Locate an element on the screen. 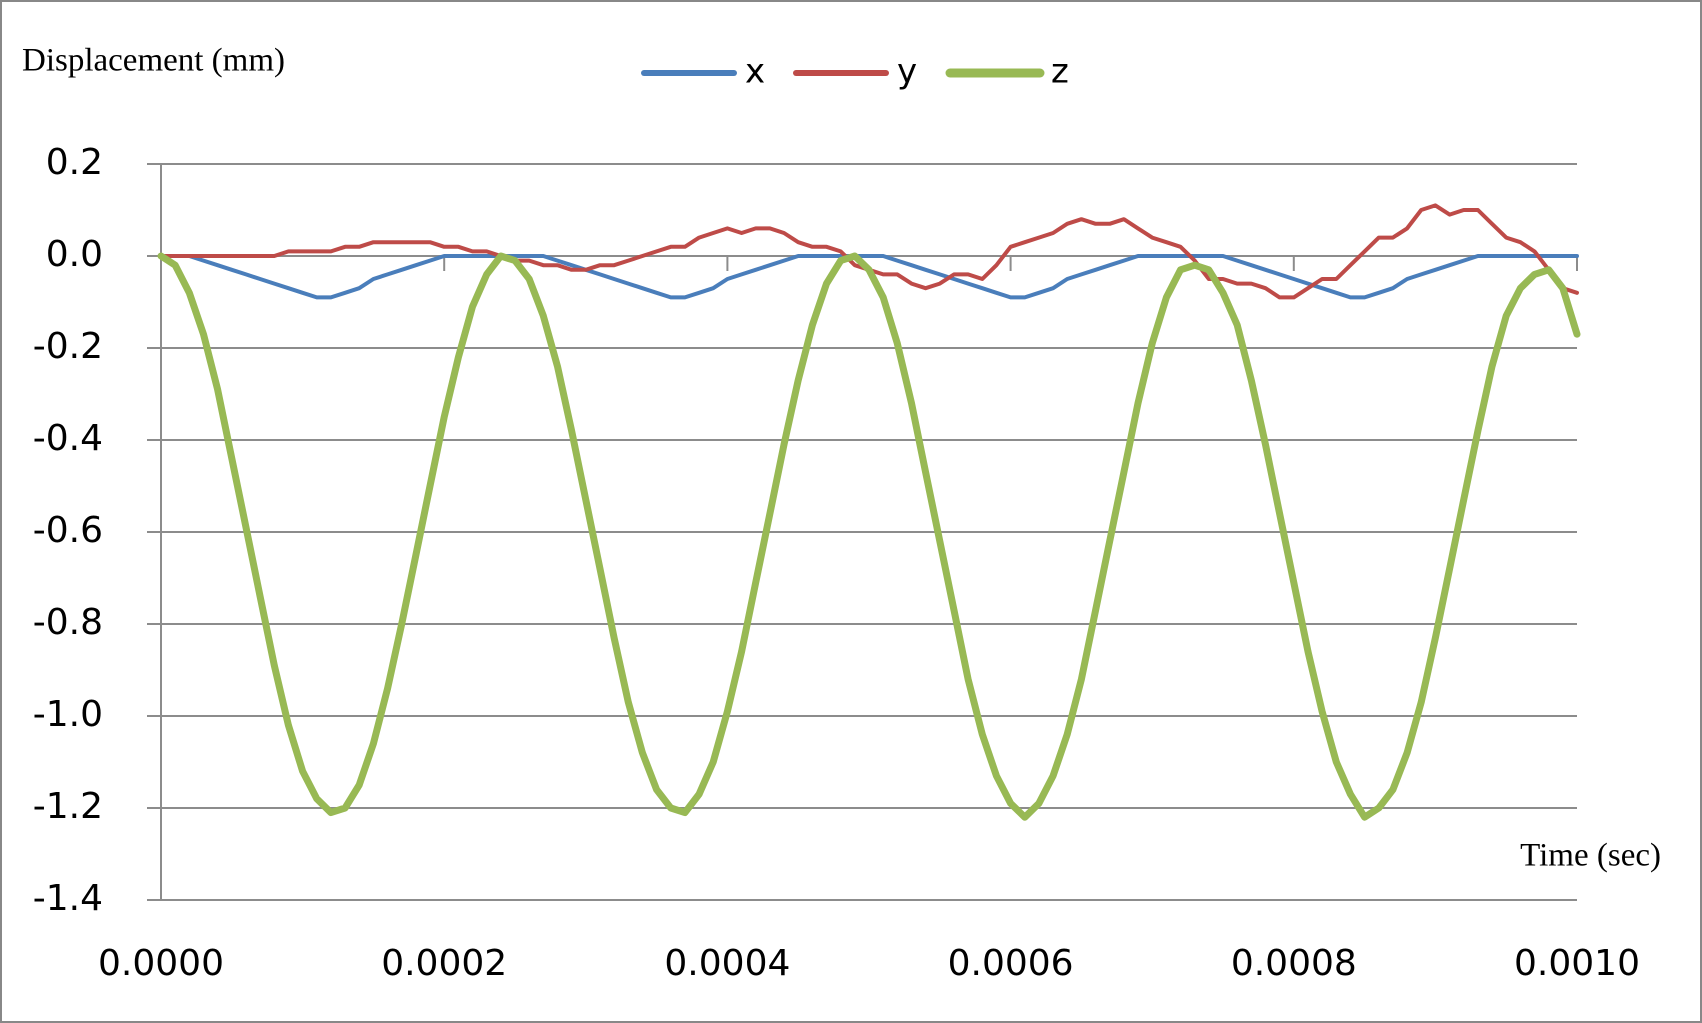 The image size is (1702, 1023). series-line is located at coordinates (869, 277).